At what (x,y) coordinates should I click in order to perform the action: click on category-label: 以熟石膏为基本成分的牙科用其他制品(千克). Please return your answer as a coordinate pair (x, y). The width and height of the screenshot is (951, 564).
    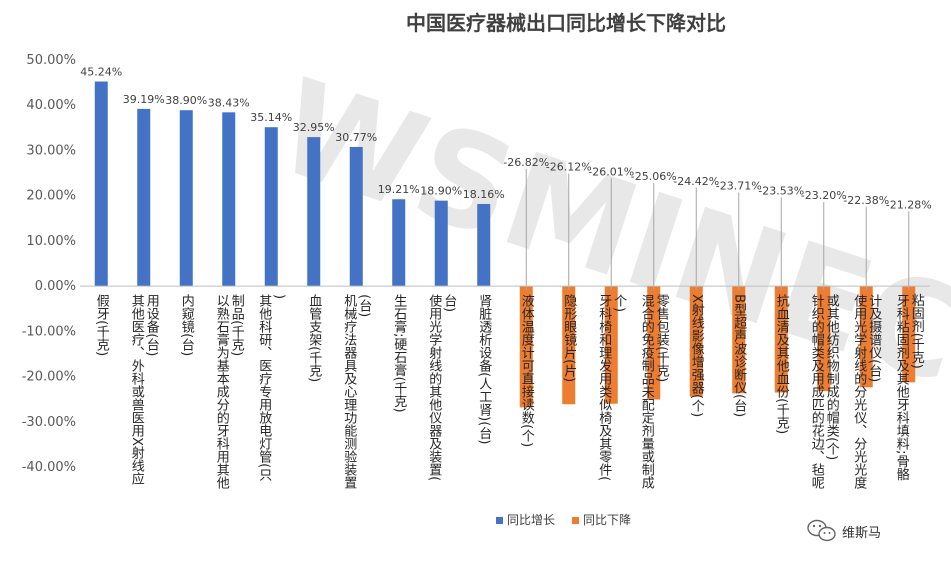
    Looking at the image, I should click on (229, 392).